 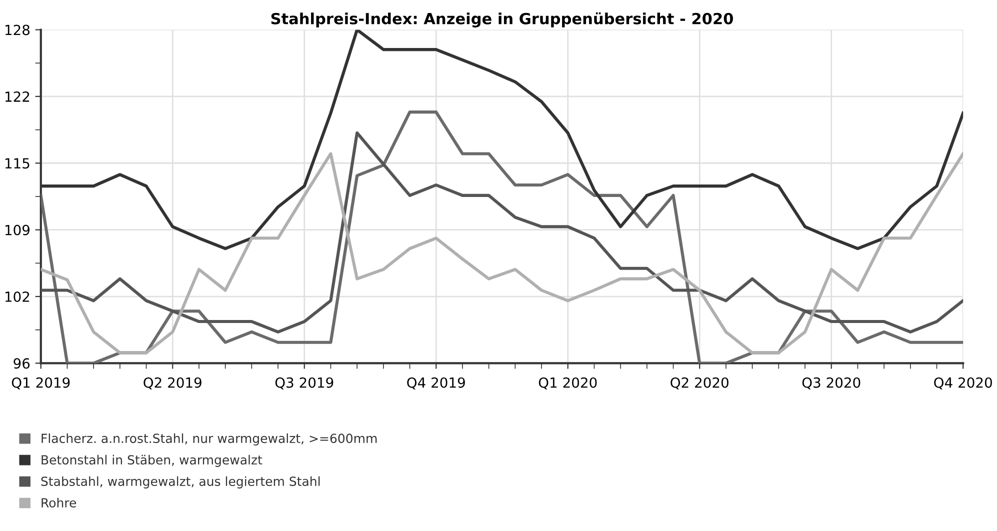 I want to click on legend-label: Stabstahl, warmgewalzt, aus legiertem Stahl, so click(x=180, y=482).